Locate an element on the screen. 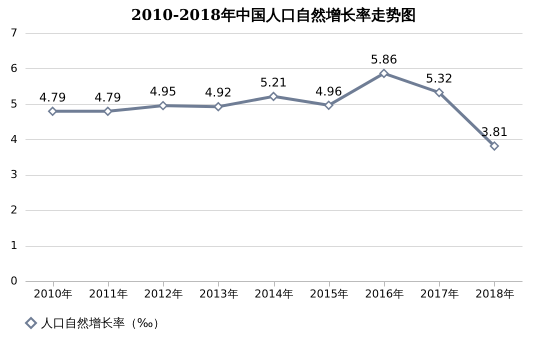 The width and height of the screenshot is (536, 338). x-tick-label: 2014年 is located at coordinates (274, 294).